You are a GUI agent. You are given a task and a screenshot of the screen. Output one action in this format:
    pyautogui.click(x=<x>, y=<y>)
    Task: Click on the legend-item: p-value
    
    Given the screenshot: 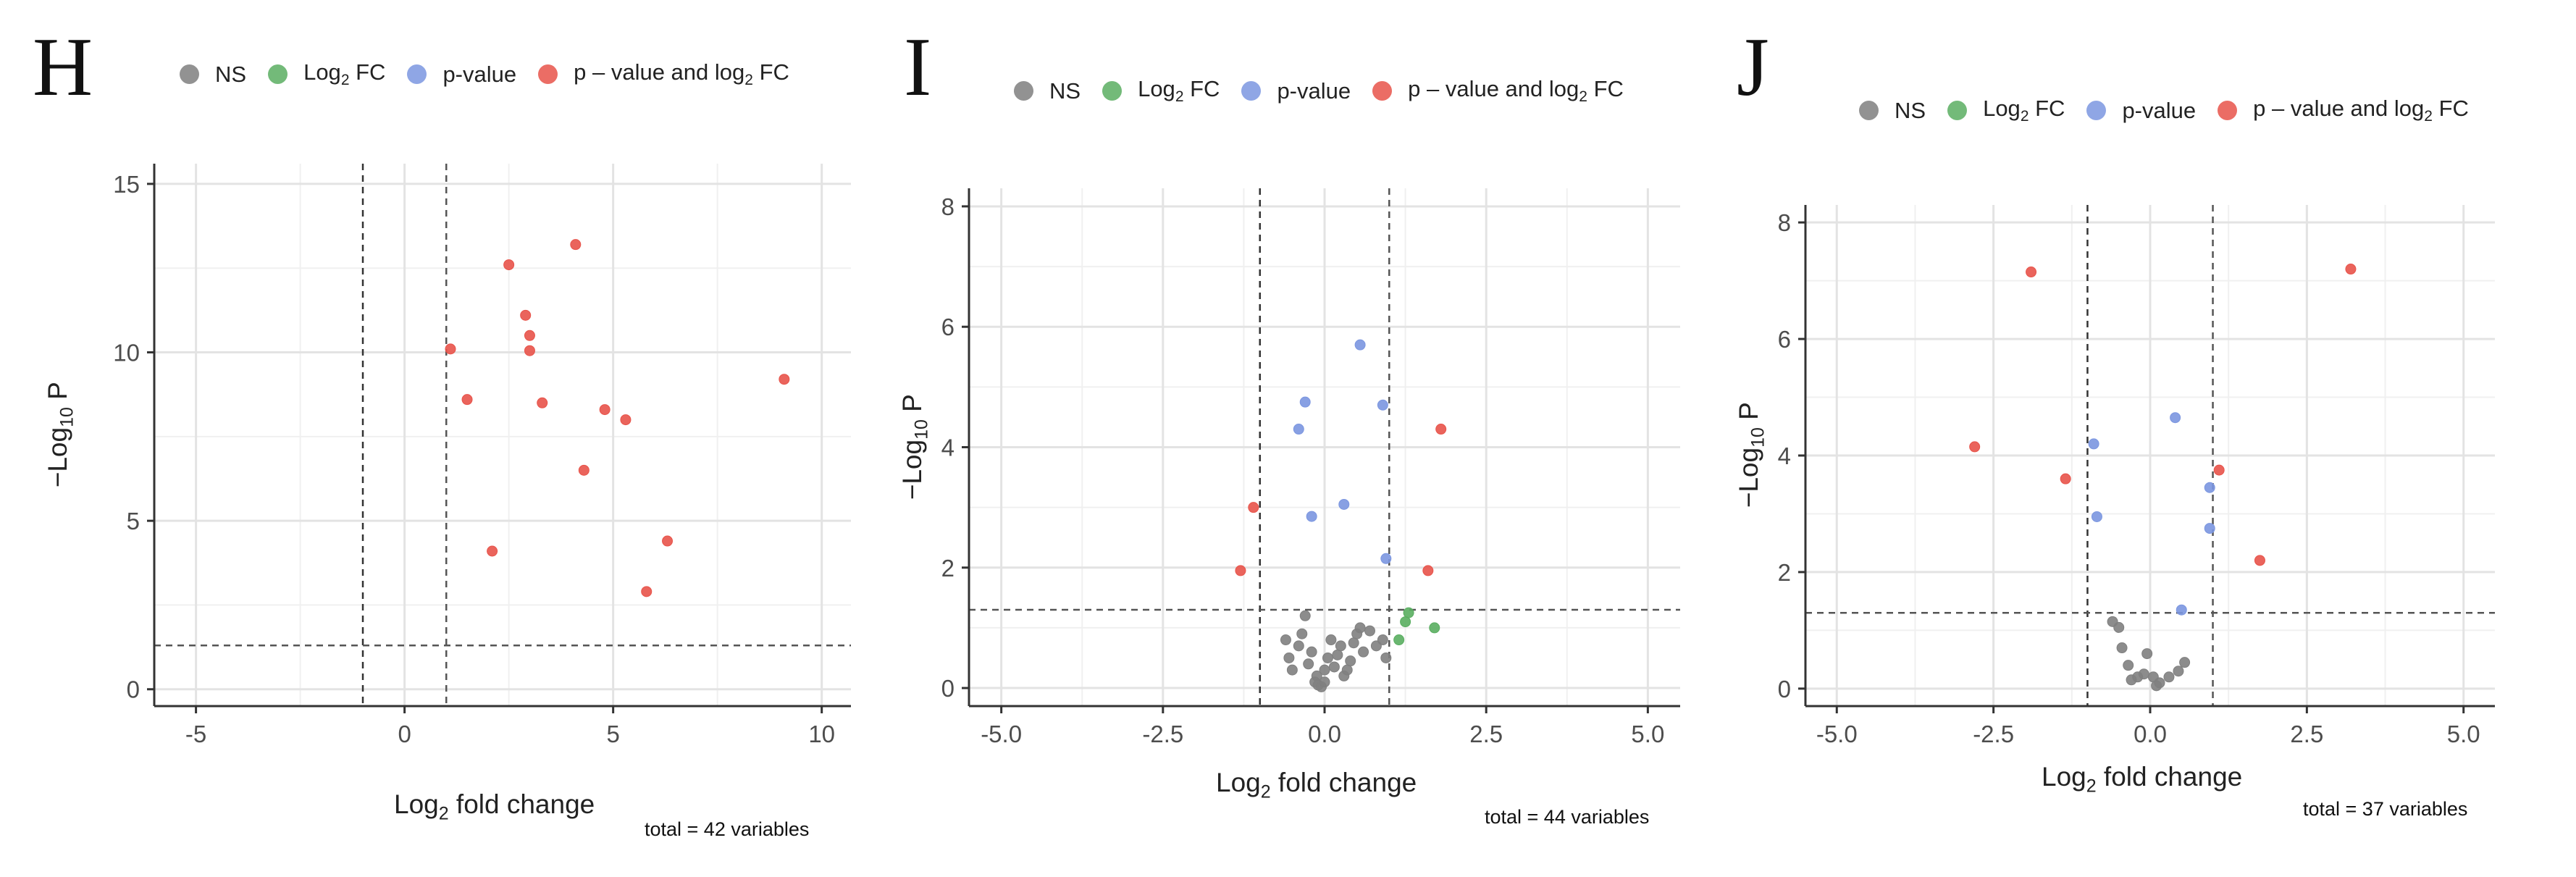 What is the action you would take?
    pyautogui.click(x=2141, y=111)
    